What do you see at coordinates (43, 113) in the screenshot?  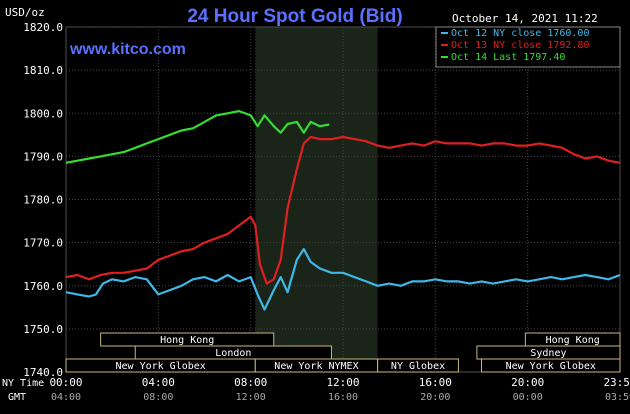 I see `y-tick-label: 1800.0` at bounding box center [43, 113].